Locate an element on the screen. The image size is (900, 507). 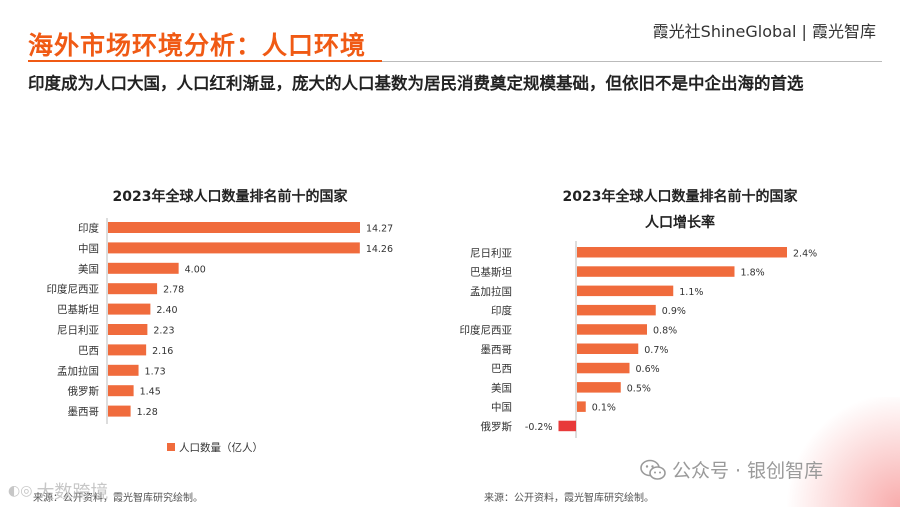
chart1-legend-swatch is located at coordinates (171, 447).